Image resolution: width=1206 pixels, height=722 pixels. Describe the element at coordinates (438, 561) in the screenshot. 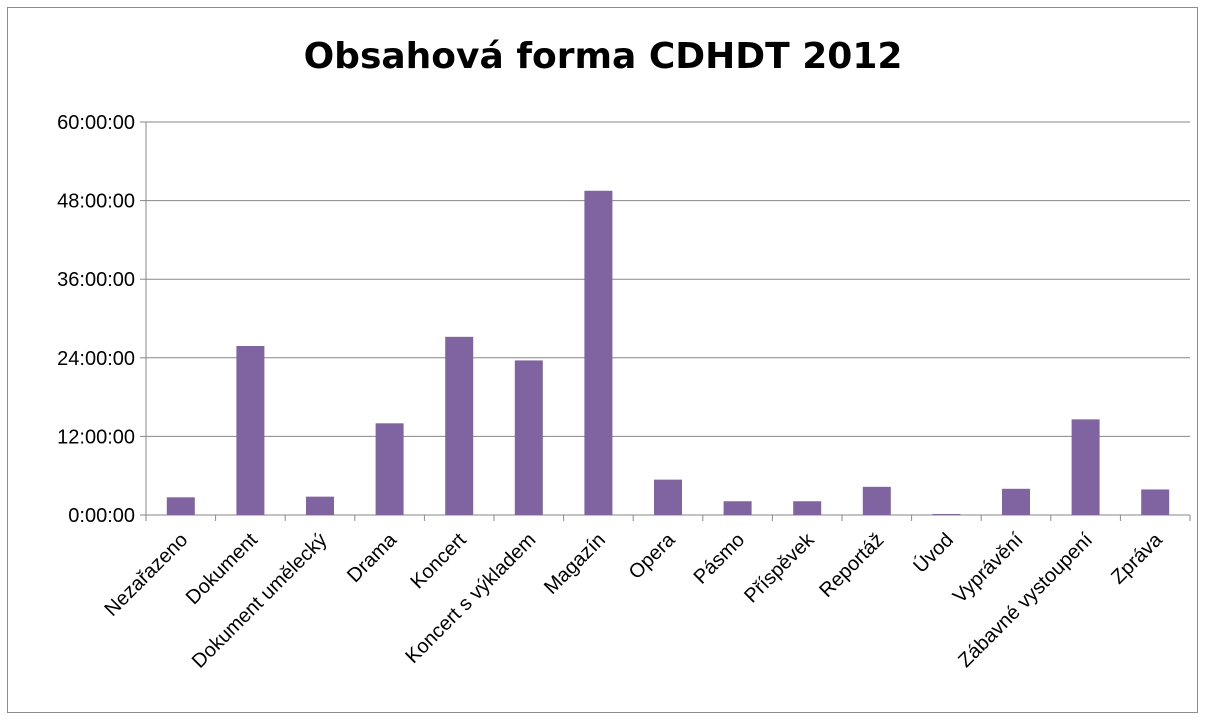

I see `x-tick-label: Koncert` at that location.